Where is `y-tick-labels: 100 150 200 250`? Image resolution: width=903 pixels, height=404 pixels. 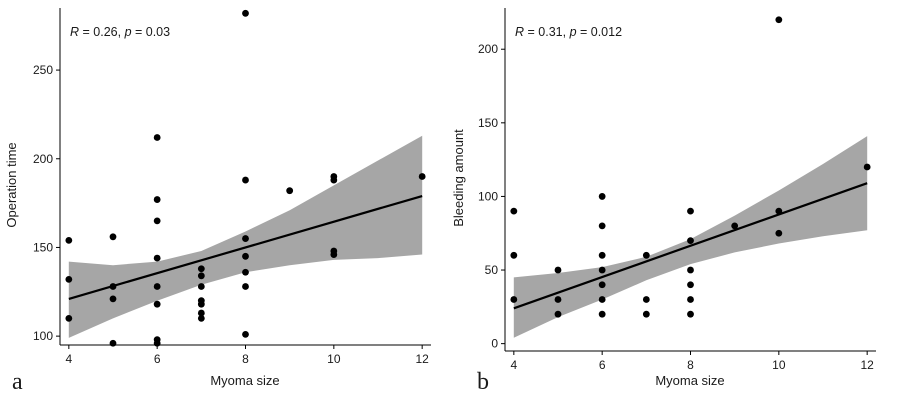
y-tick-labels: 100 150 200 250 is located at coordinates (43, 203).